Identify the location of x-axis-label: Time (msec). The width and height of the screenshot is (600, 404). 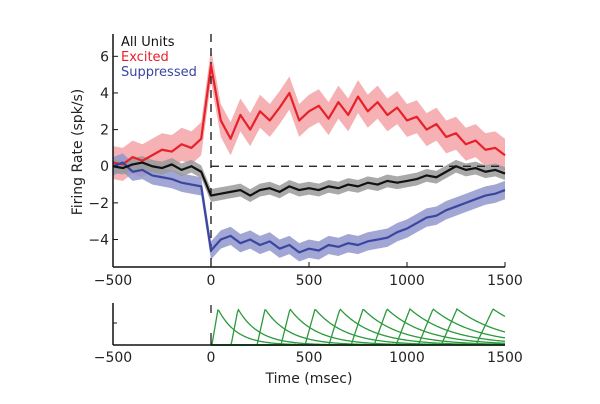
(309, 379).